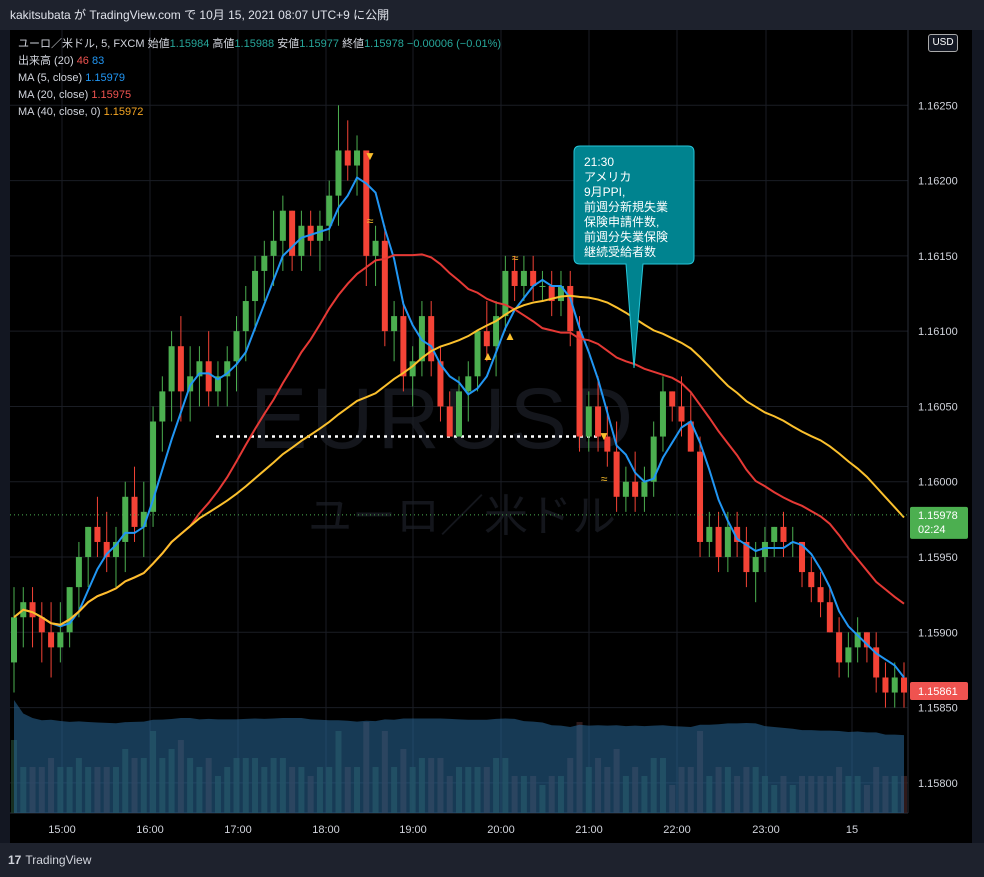 Image resolution: width=984 pixels, height=877 pixels. What do you see at coordinates (81, 44) in the screenshot?
I see `symbol-title: ユーロ／米ドル, 5, FXCM` at bounding box center [81, 44].